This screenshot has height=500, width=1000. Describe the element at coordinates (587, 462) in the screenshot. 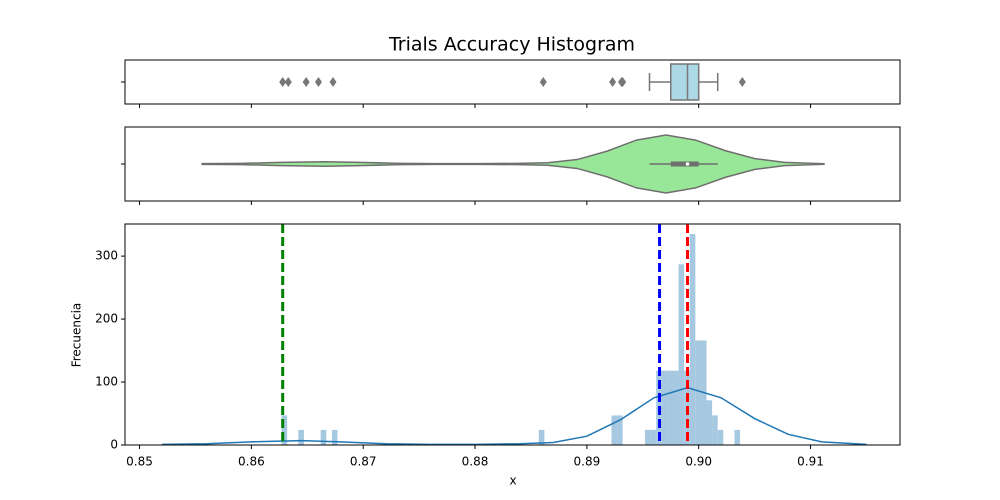

I see `x-tick-label: 0.89` at that location.